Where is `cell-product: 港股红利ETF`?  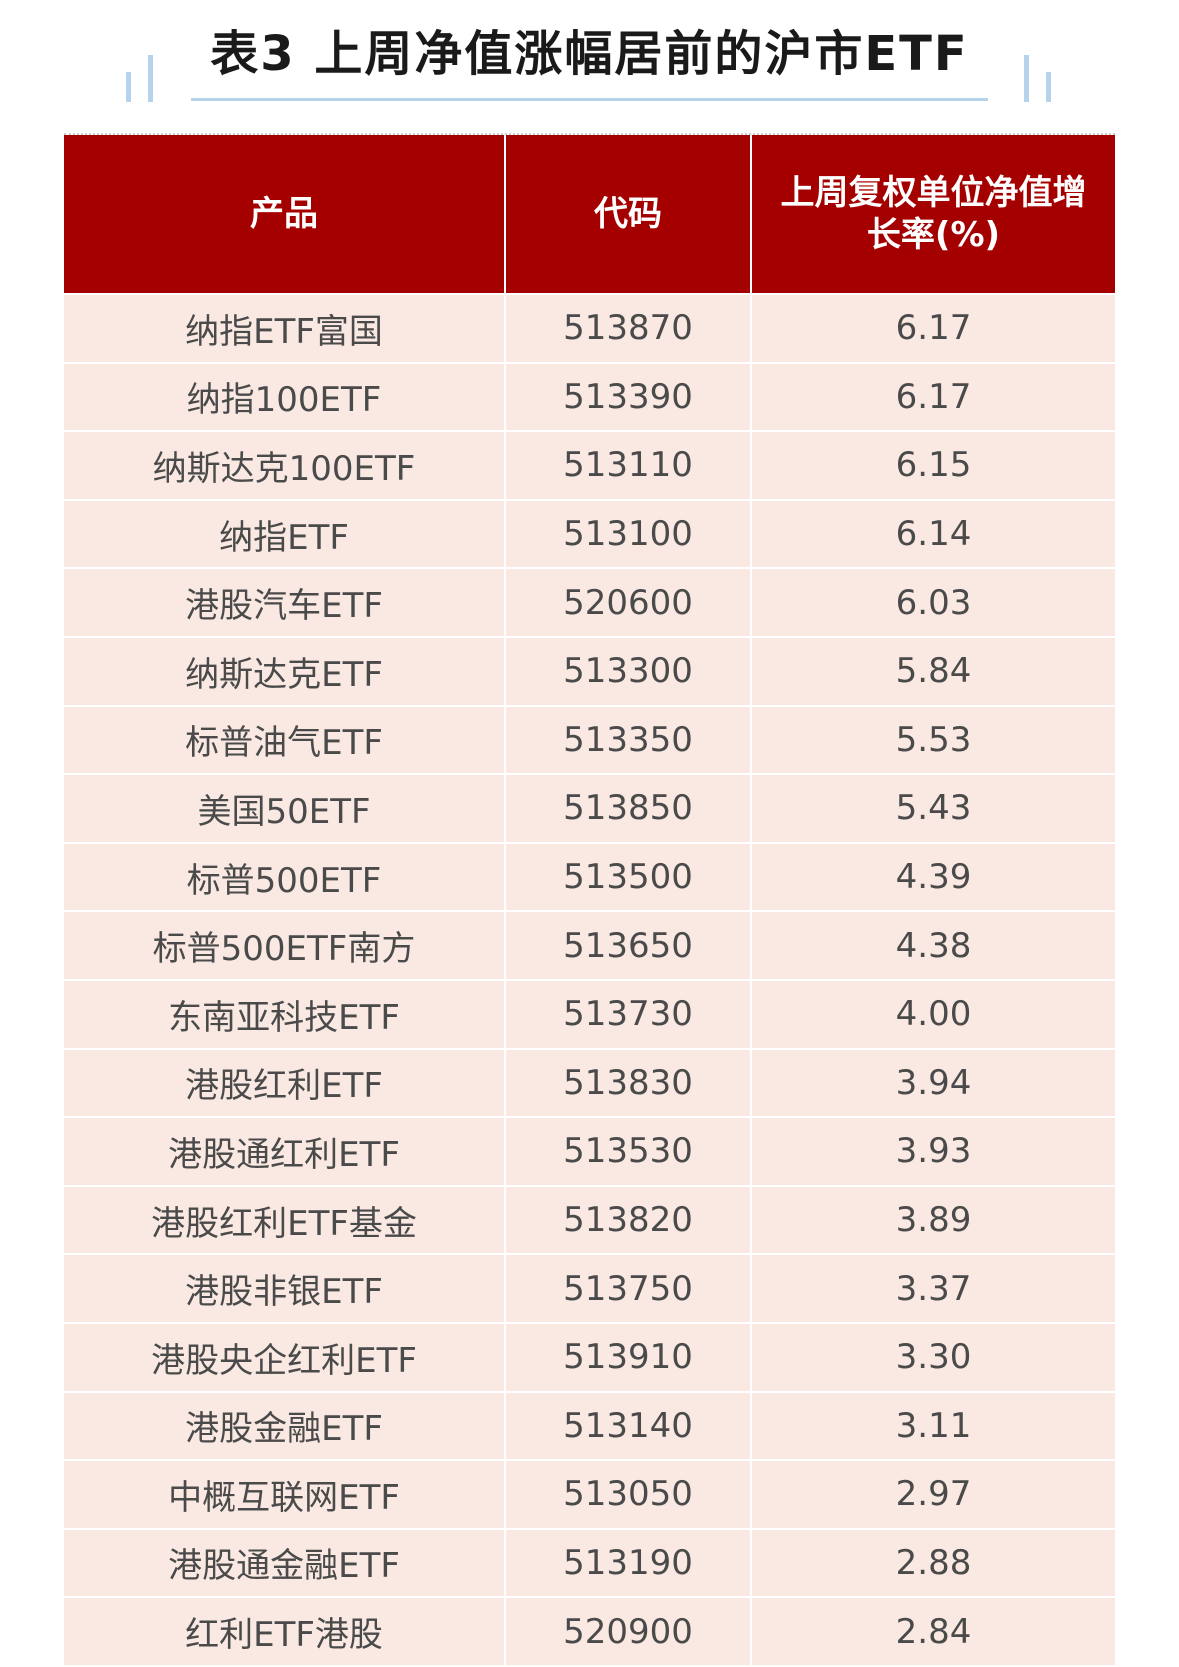 cell-product: 港股红利ETF is located at coordinates (285, 1083).